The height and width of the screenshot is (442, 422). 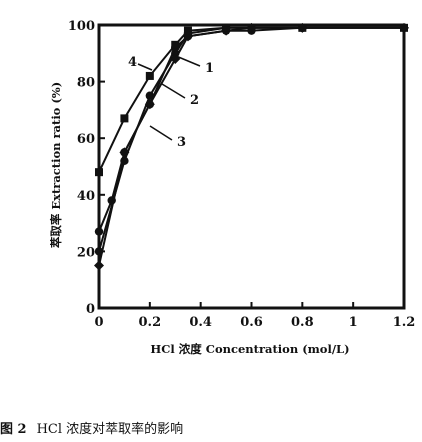 What do you see at coordinates (98, 322) in the screenshot?
I see `x-tick-label: 0` at bounding box center [98, 322].